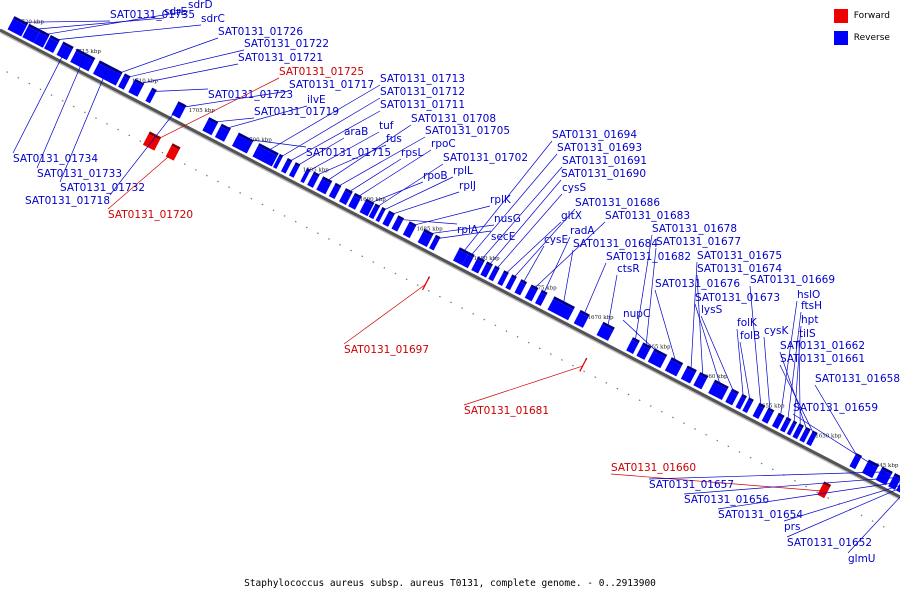 The image size is (900, 600). I want to click on gene-label: ftsH, so click(811, 306).